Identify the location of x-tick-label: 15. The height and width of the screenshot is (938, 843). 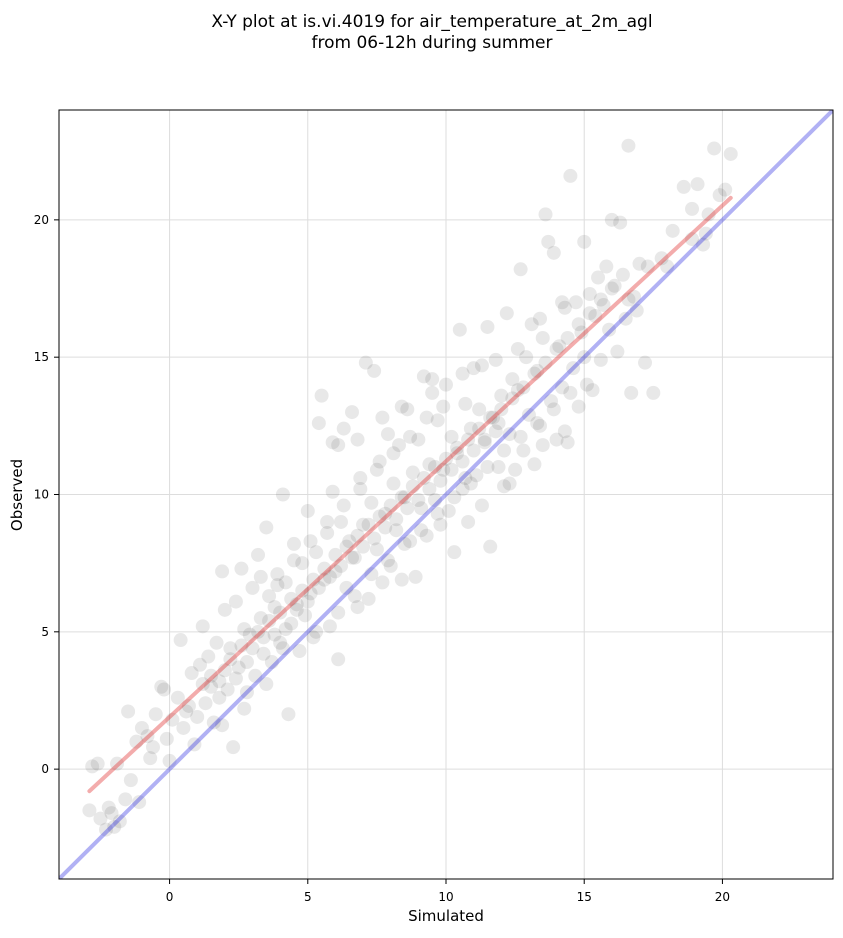
(584, 897).